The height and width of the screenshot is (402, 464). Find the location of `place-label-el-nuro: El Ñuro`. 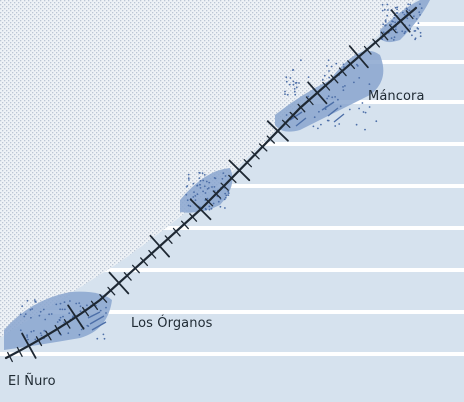

place-label-el-nuro: El Ñuro is located at coordinates (32, 381).